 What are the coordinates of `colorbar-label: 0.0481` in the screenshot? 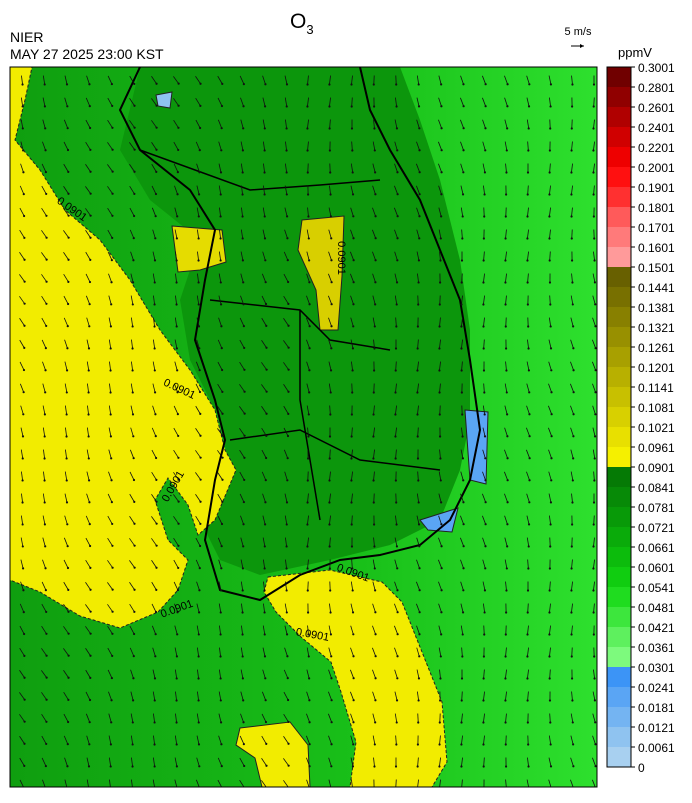 It's located at (656, 608).